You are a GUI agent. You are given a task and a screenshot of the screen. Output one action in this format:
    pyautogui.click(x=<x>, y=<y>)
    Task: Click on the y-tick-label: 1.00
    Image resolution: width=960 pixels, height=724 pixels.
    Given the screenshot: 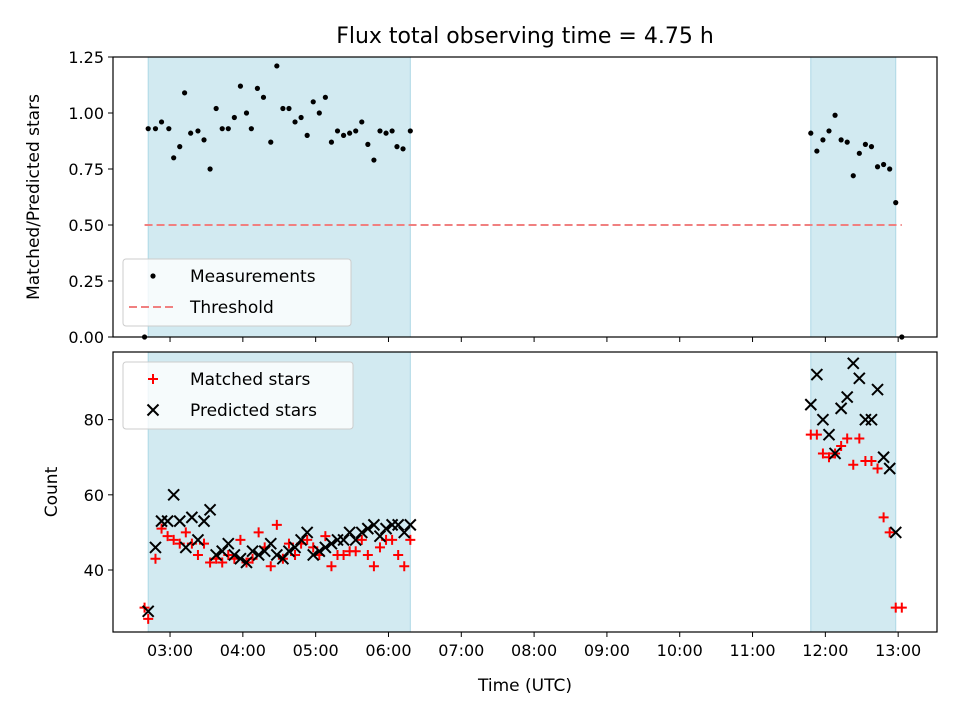 What is the action you would take?
    pyautogui.click(x=86, y=113)
    